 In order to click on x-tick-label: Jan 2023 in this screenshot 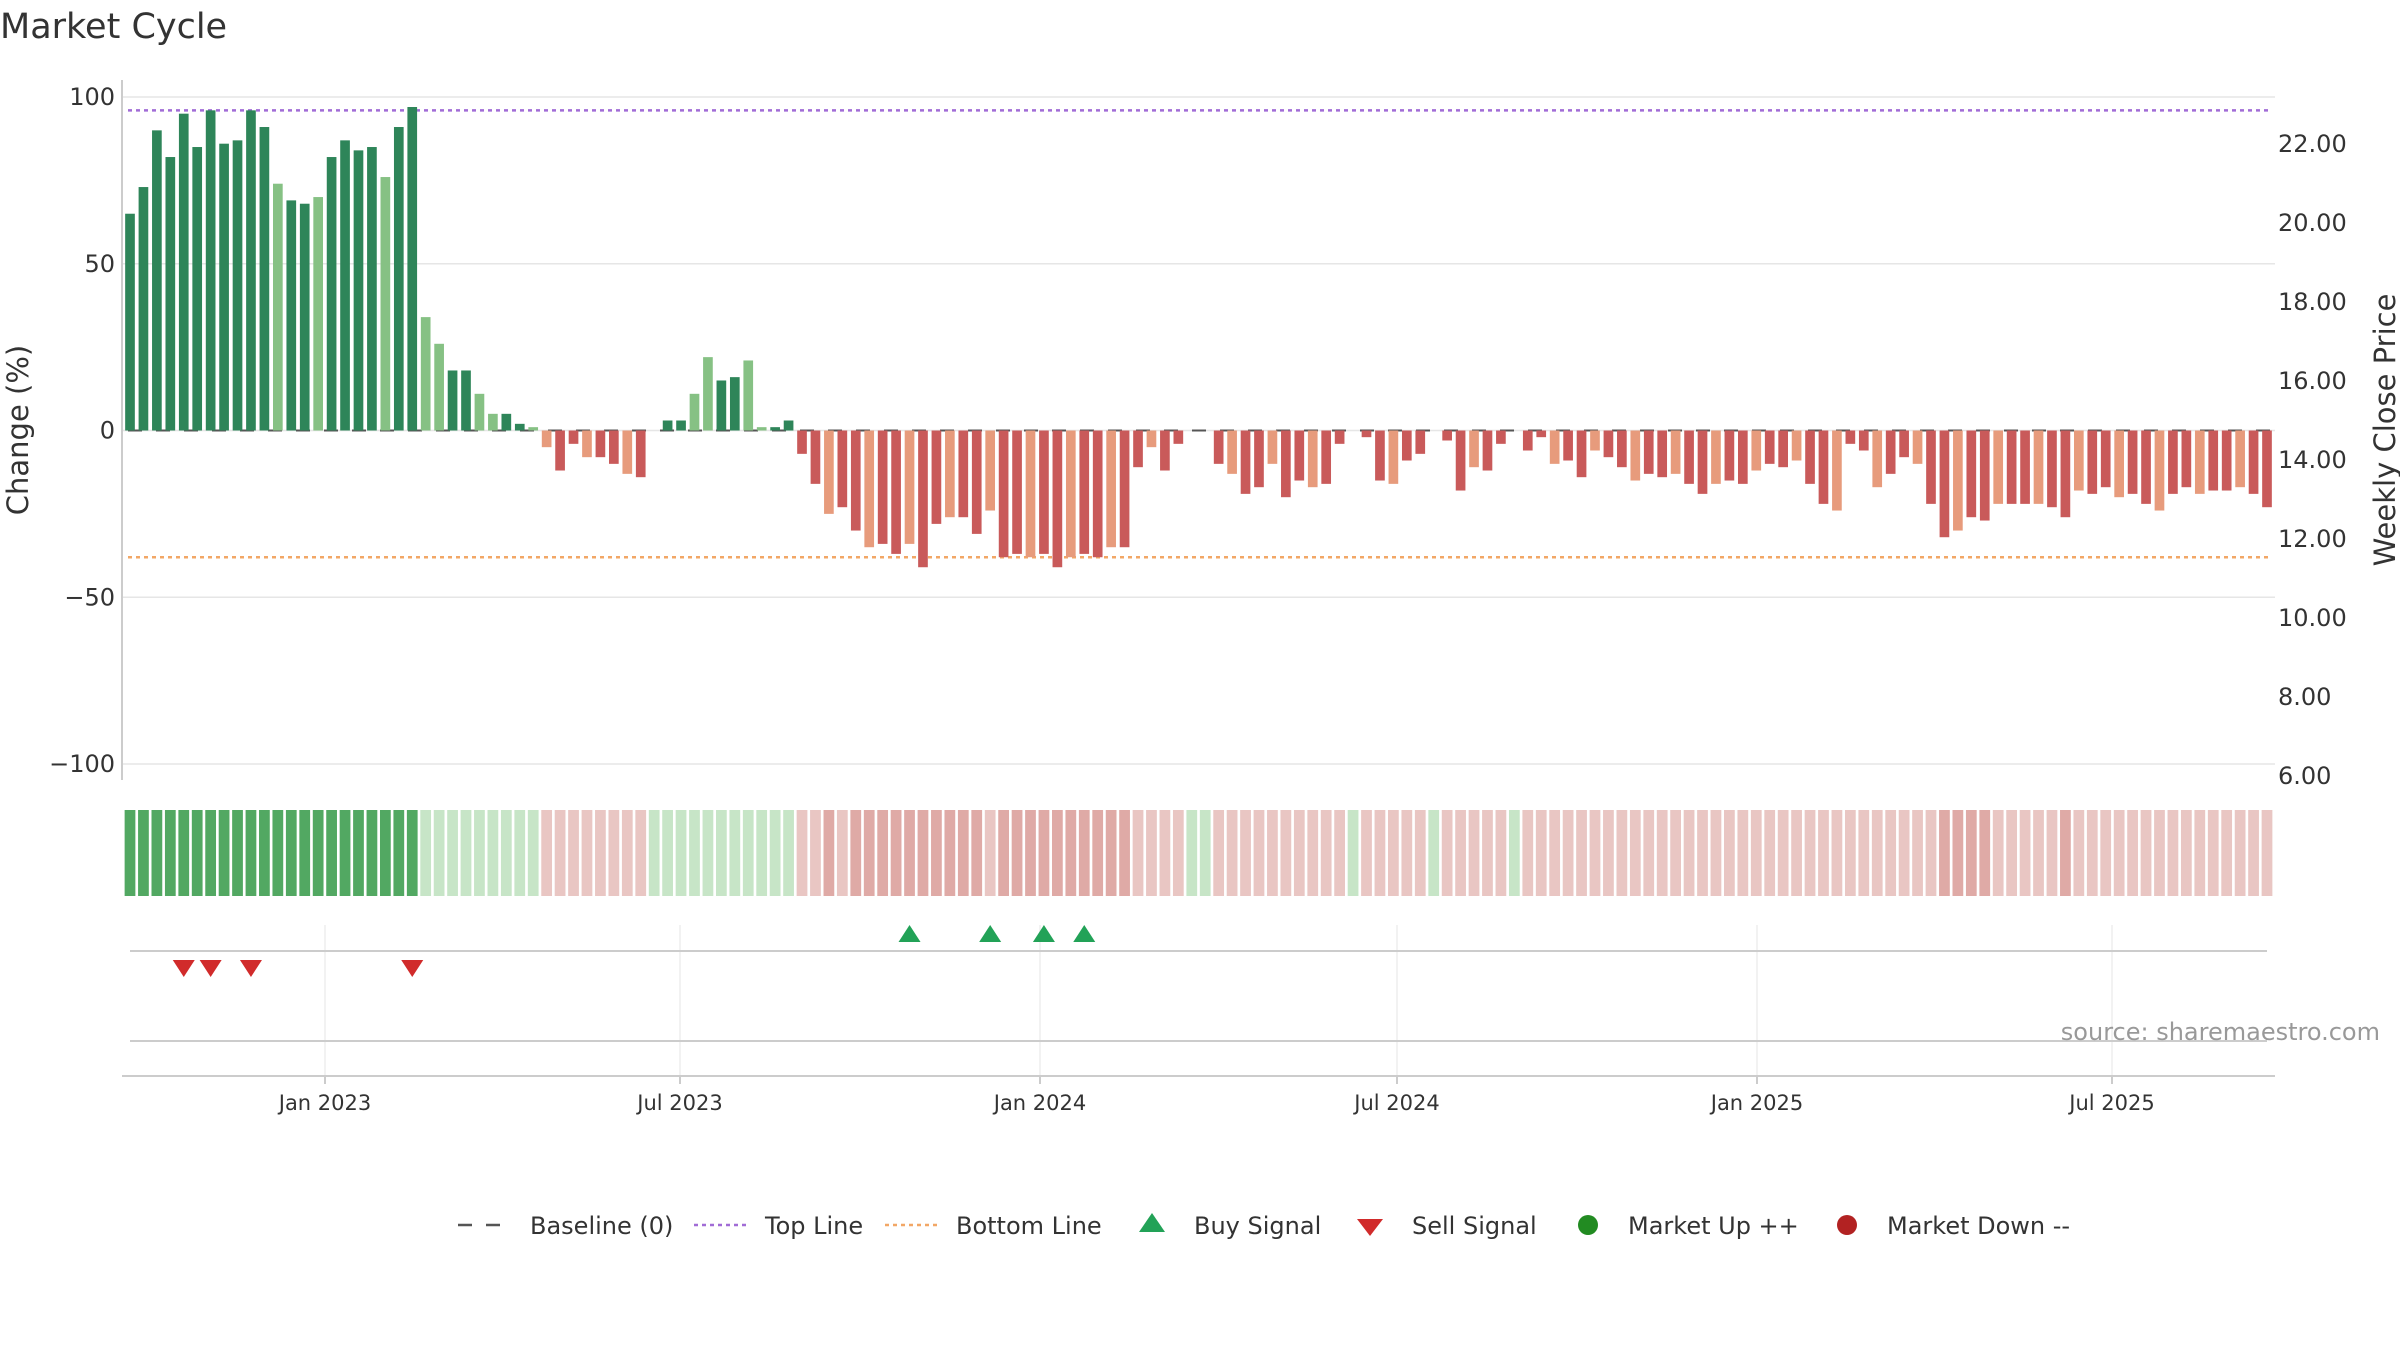, I will do `click(324, 1103)`.